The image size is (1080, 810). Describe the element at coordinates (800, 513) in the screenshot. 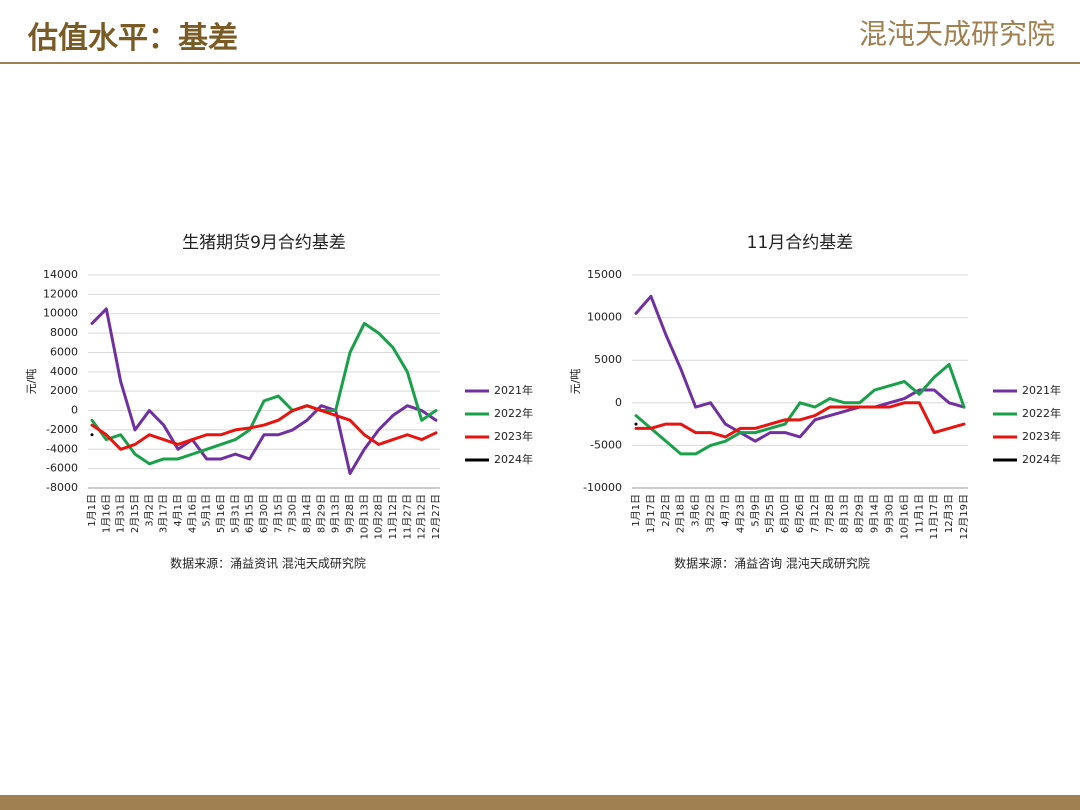

I see `x-tick-label: 6月26日` at that location.